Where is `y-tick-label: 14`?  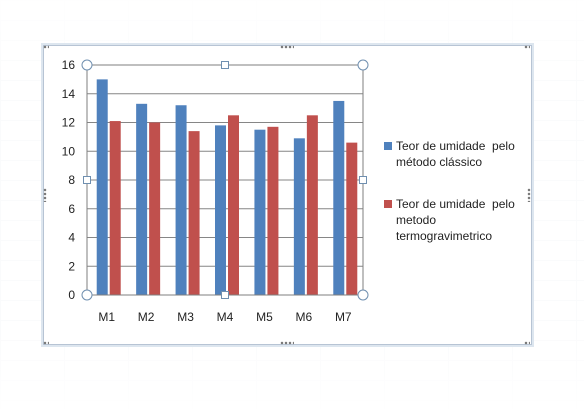
y-tick-label: 14 is located at coordinates (69, 94).